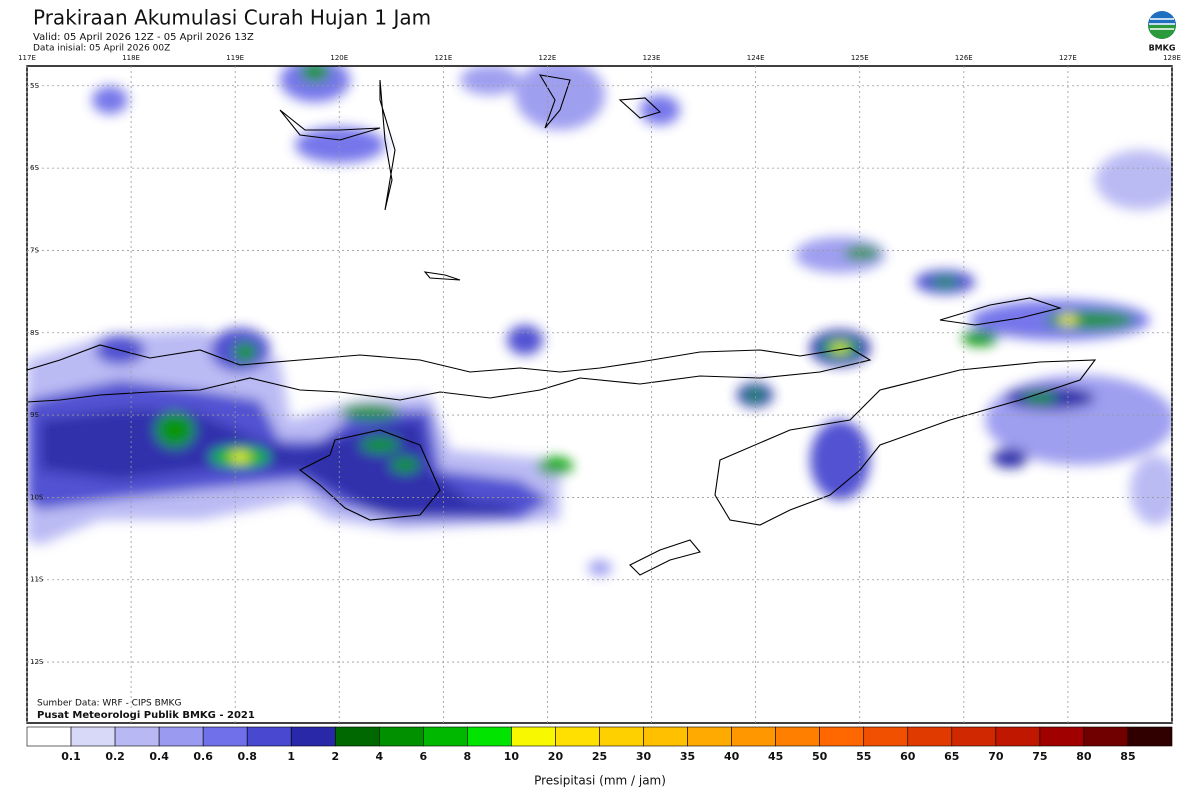 Image resolution: width=1200 pixels, height=804 pixels. Describe the element at coordinates (599, 756) in the screenshot. I see `colorbar-label: 25` at that location.